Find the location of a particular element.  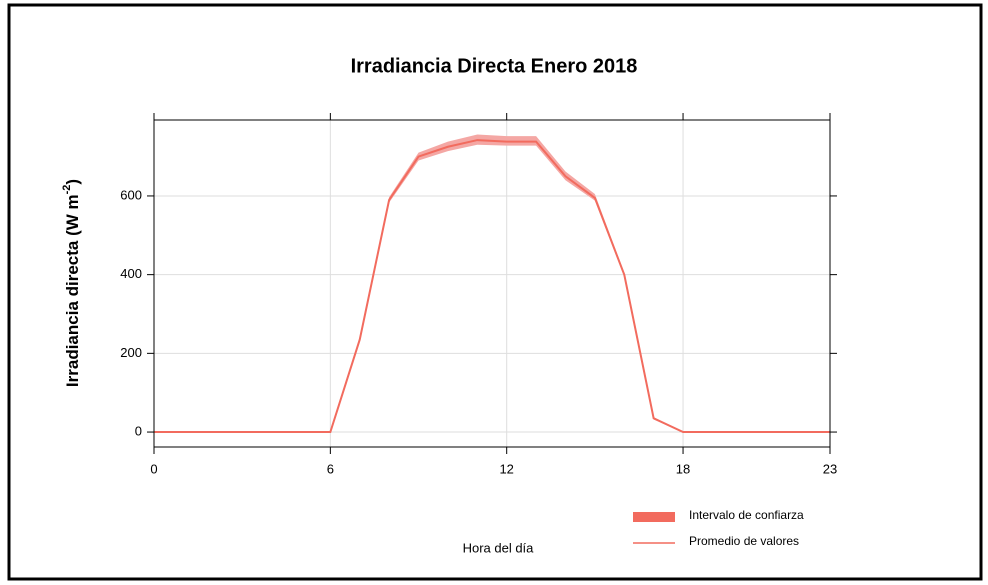

y-tick-label: 200 is located at coordinates (131, 352).